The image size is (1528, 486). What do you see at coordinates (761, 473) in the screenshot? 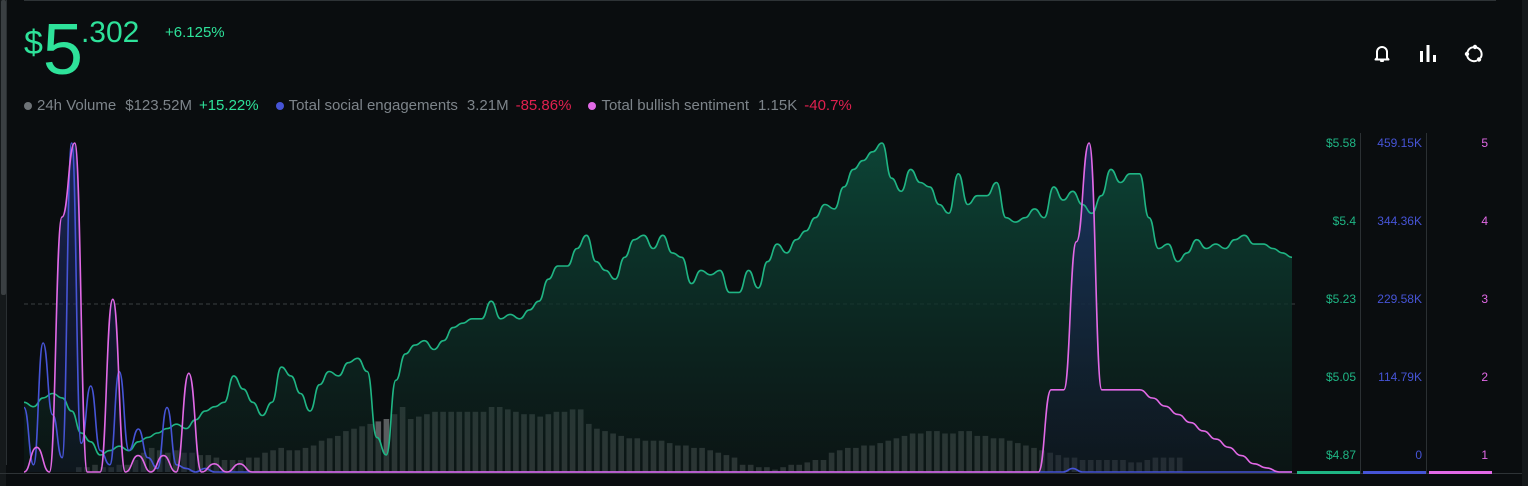
I see `chart-baseline` at bounding box center [761, 473].